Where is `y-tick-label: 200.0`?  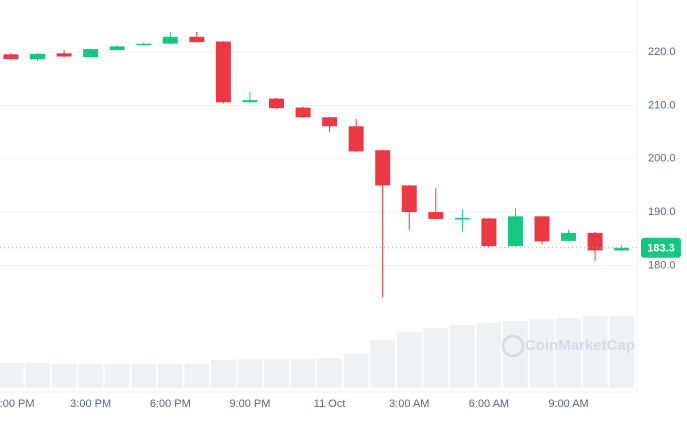
y-tick-label: 200.0 is located at coordinates (662, 159).